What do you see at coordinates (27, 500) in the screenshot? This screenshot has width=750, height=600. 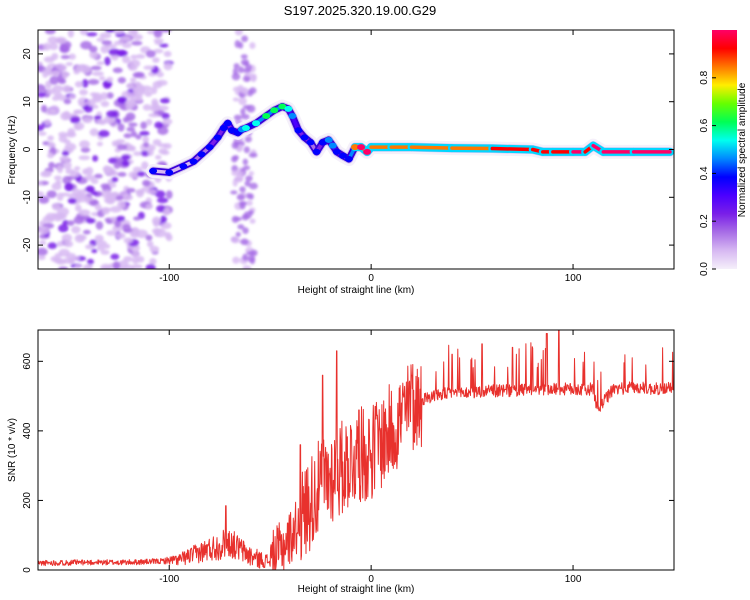 I see `y-tick-label: 200` at bounding box center [27, 500].